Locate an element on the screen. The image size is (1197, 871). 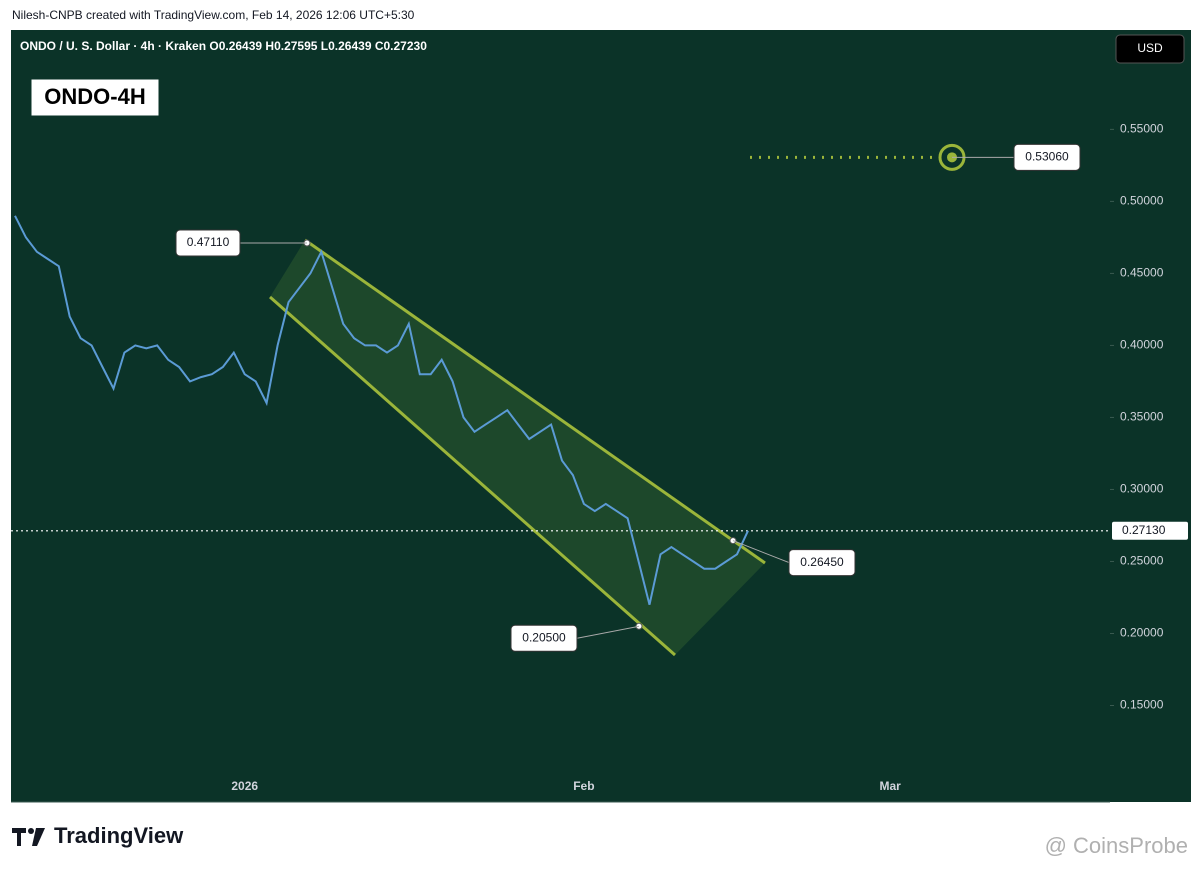
currency: USD is located at coordinates (1150, 48).